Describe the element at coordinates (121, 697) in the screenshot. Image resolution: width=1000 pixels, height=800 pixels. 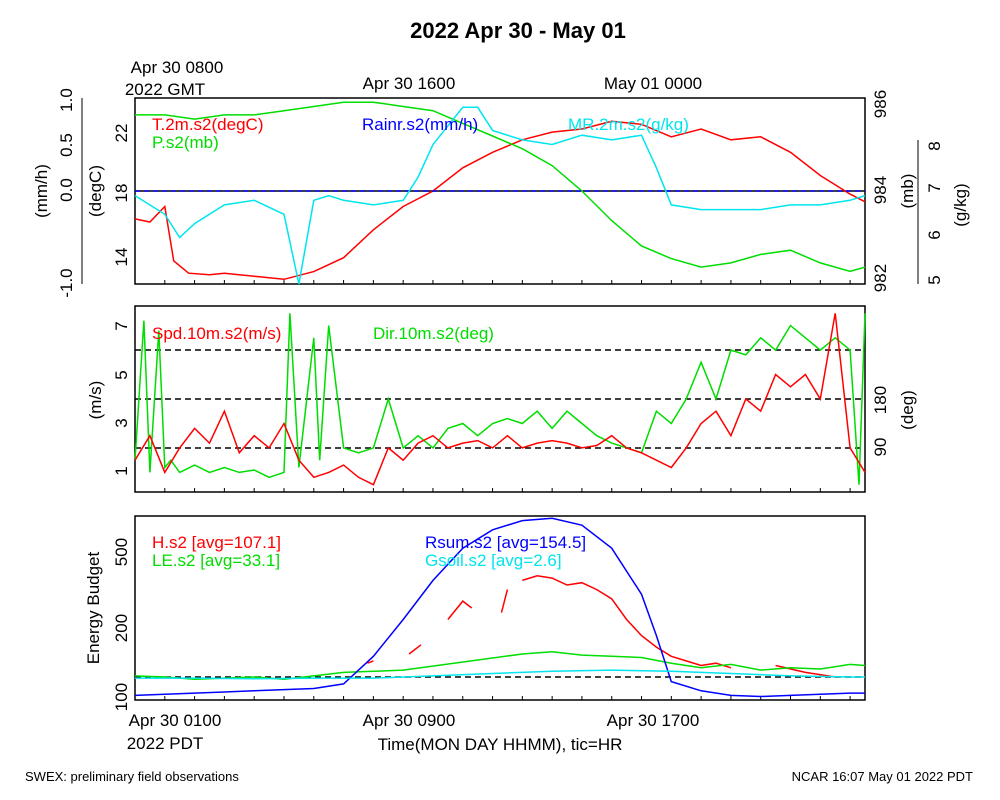
I see `tick-eb-100: 100` at that location.